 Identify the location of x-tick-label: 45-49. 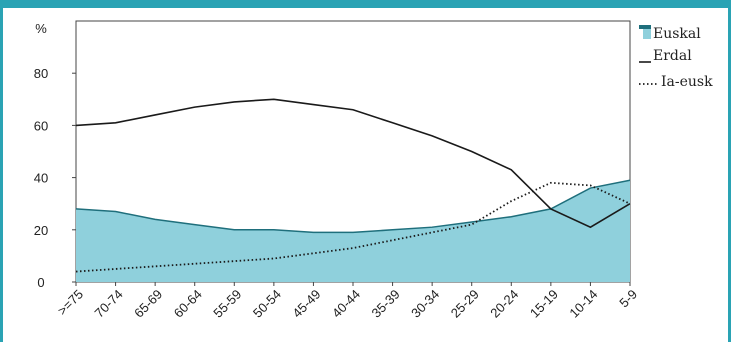
(306, 304).